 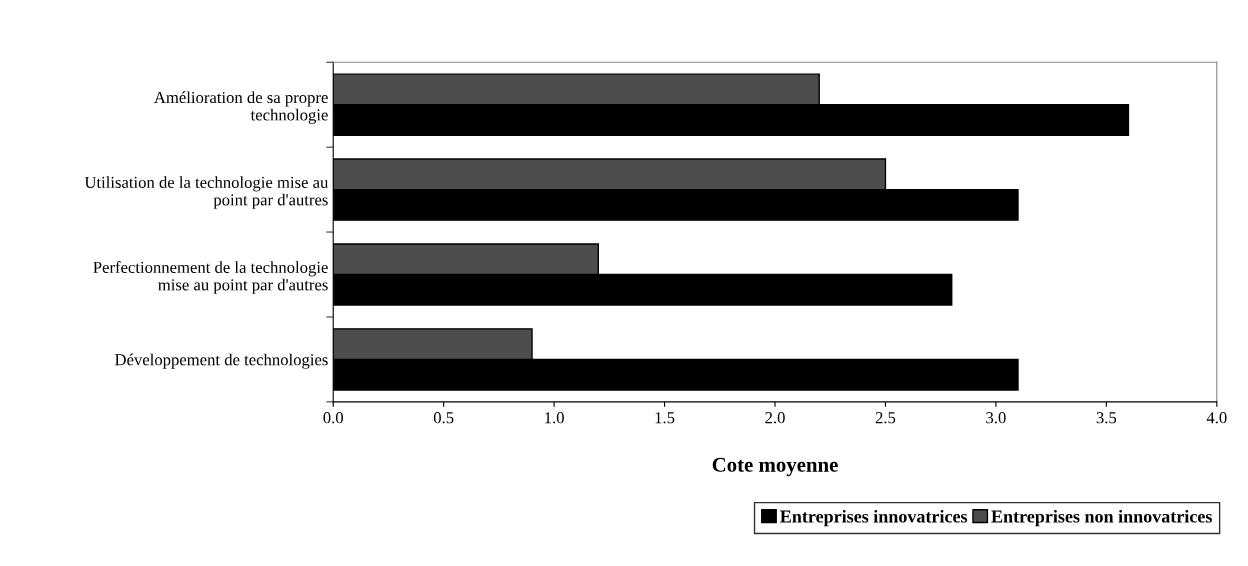 I want to click on x-tick-label: 1.5, so click(x=665, y=418).